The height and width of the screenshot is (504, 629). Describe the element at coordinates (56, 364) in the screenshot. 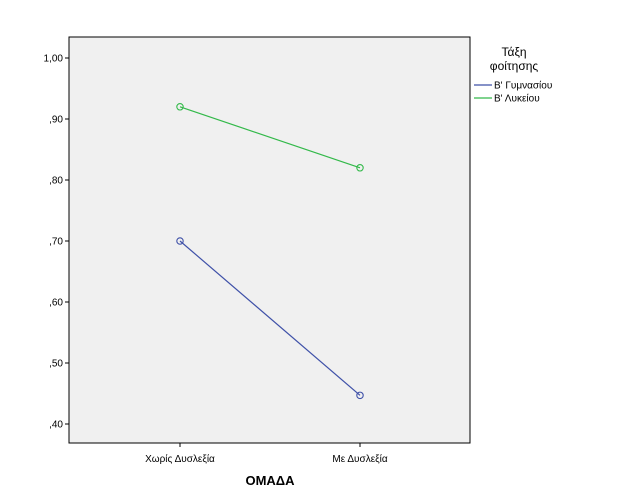

I see `y-tick-label: ,50` at that location.